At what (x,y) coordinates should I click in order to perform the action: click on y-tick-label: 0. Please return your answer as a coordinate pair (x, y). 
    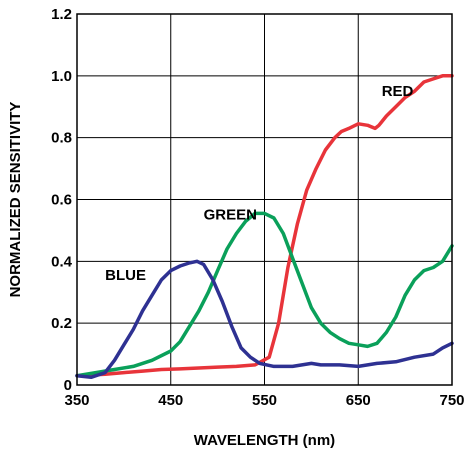
    Looking at the image, I should click on (68, 385).